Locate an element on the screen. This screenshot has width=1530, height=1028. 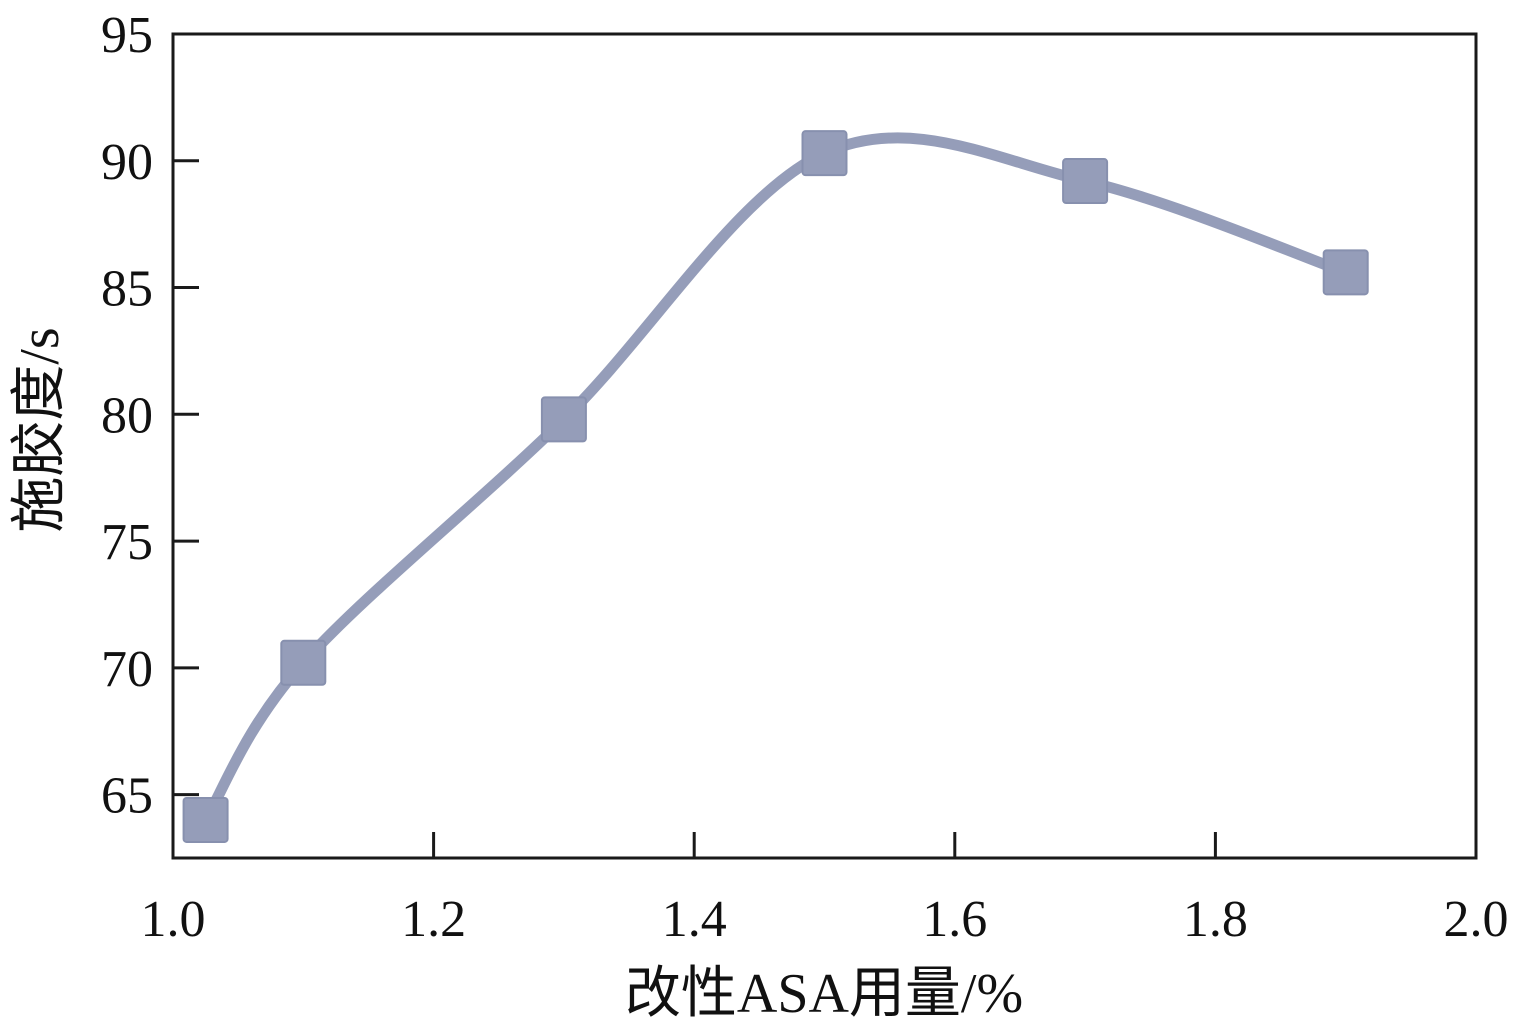
y-tick-label: 70 is located at coordinates (127, 669).